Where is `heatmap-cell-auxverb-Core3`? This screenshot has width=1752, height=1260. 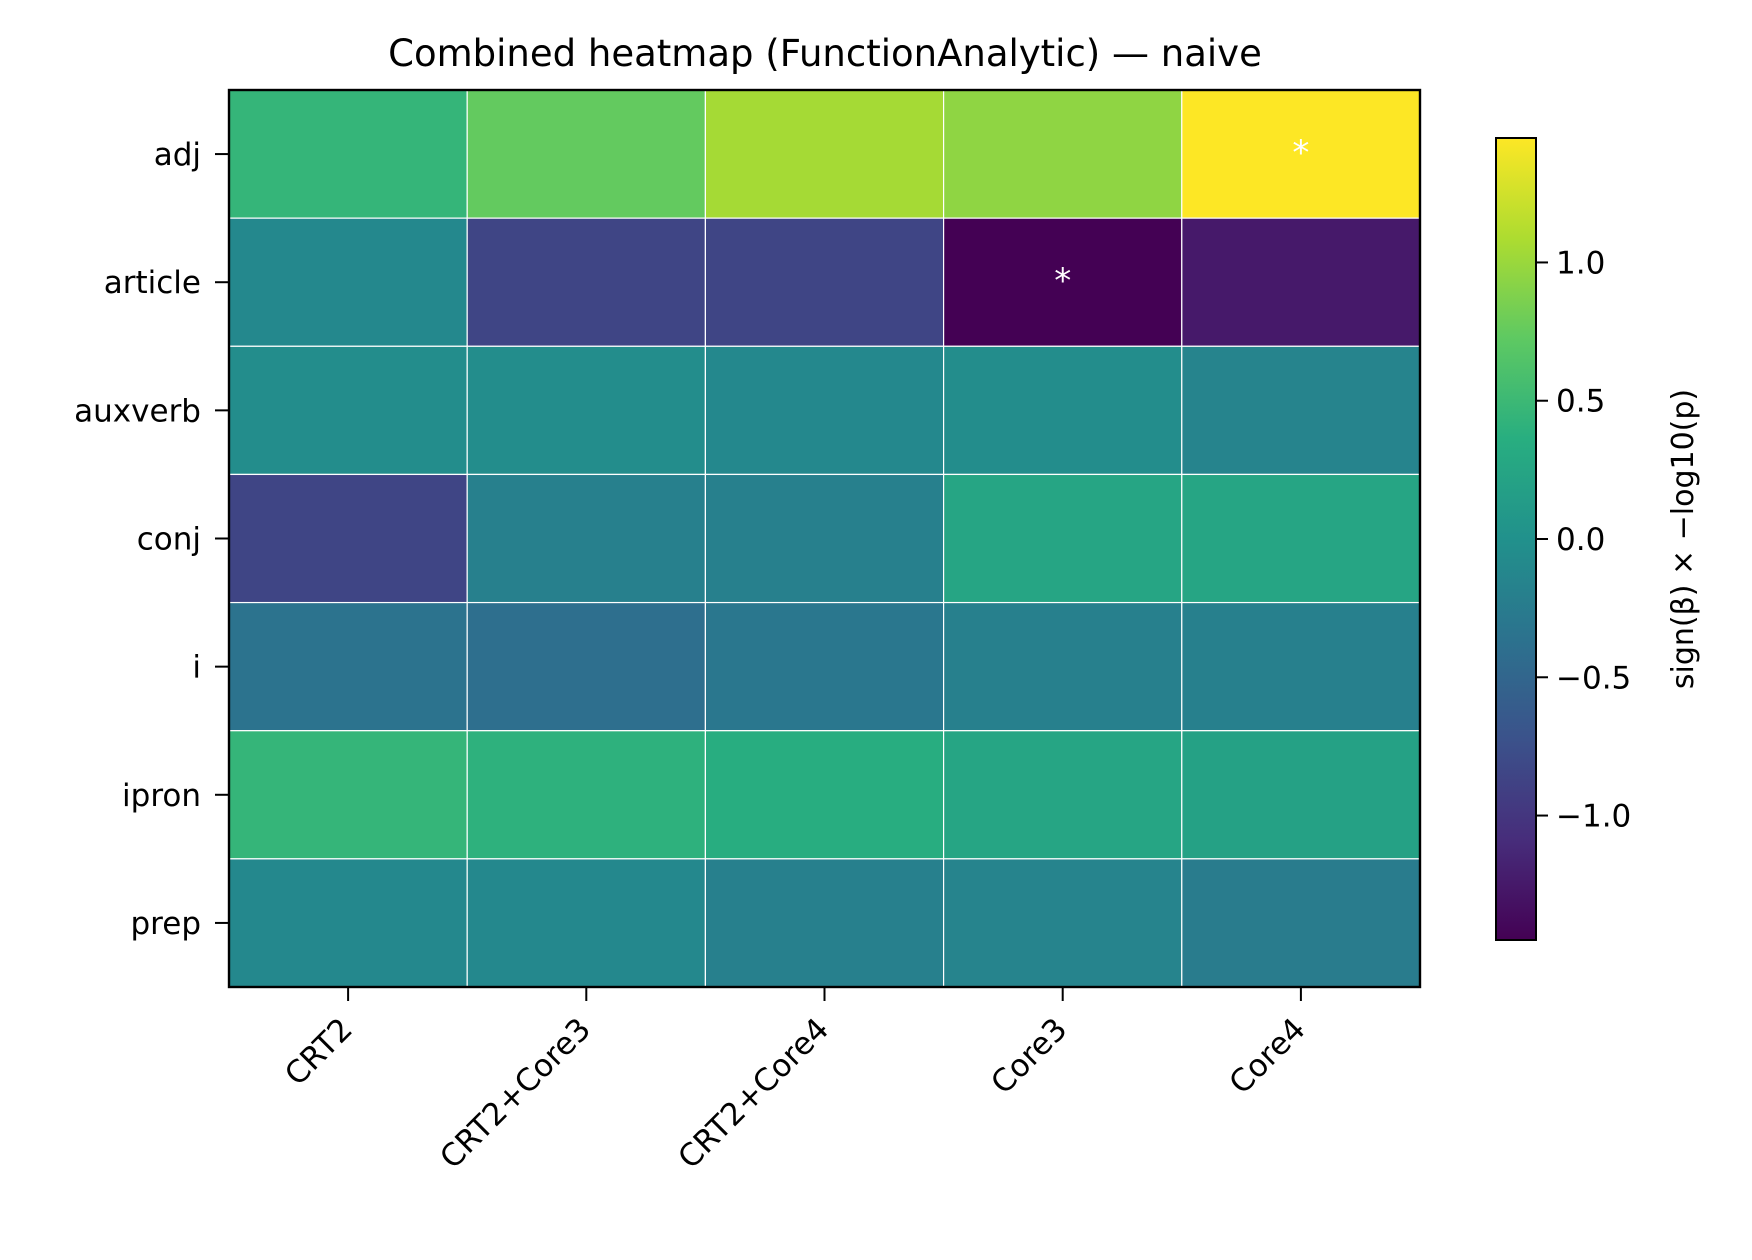 heatmap-cell-auxverb-Core3 is located at coordinates (1062, 410).